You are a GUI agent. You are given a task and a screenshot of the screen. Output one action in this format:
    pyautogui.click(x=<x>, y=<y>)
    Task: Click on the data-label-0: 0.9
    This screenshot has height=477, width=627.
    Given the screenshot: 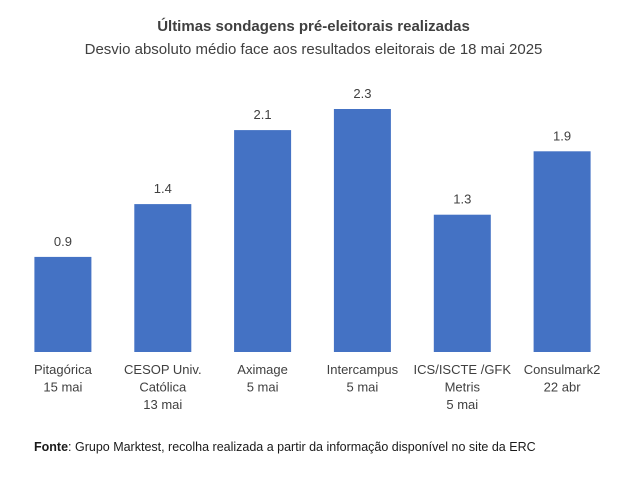 What is the action you would take?
    pyautogui.click(x=63, y=241)
    